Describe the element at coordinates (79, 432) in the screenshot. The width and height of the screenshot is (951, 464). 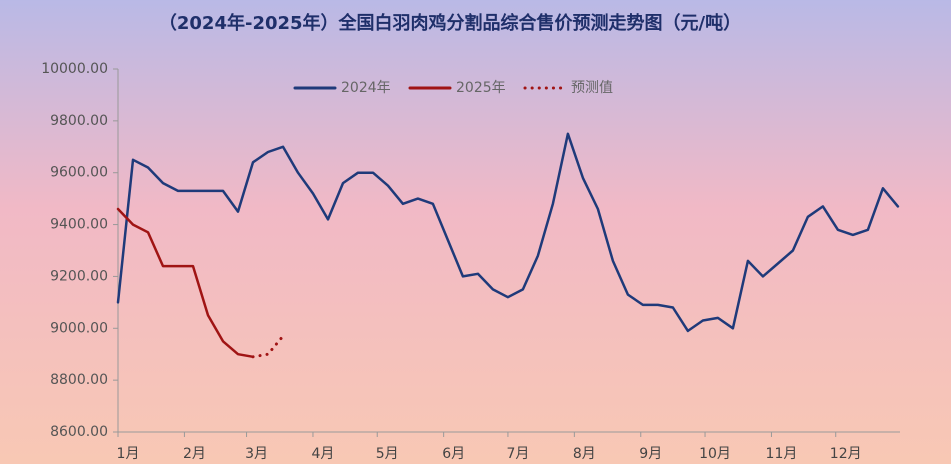
I see `y-tick-label: 8600.00` at that location.